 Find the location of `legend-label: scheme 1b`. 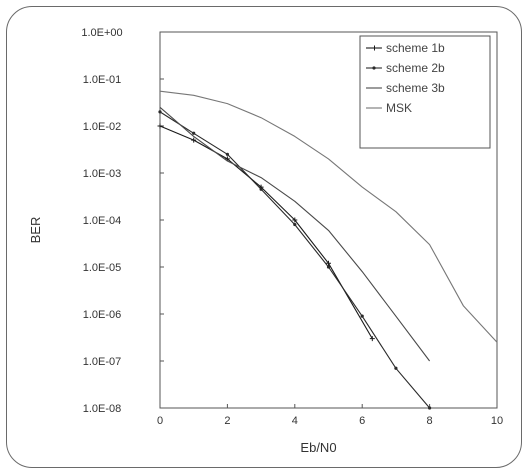

legend-label: scheme 1b is located at coordinates (415, 48).